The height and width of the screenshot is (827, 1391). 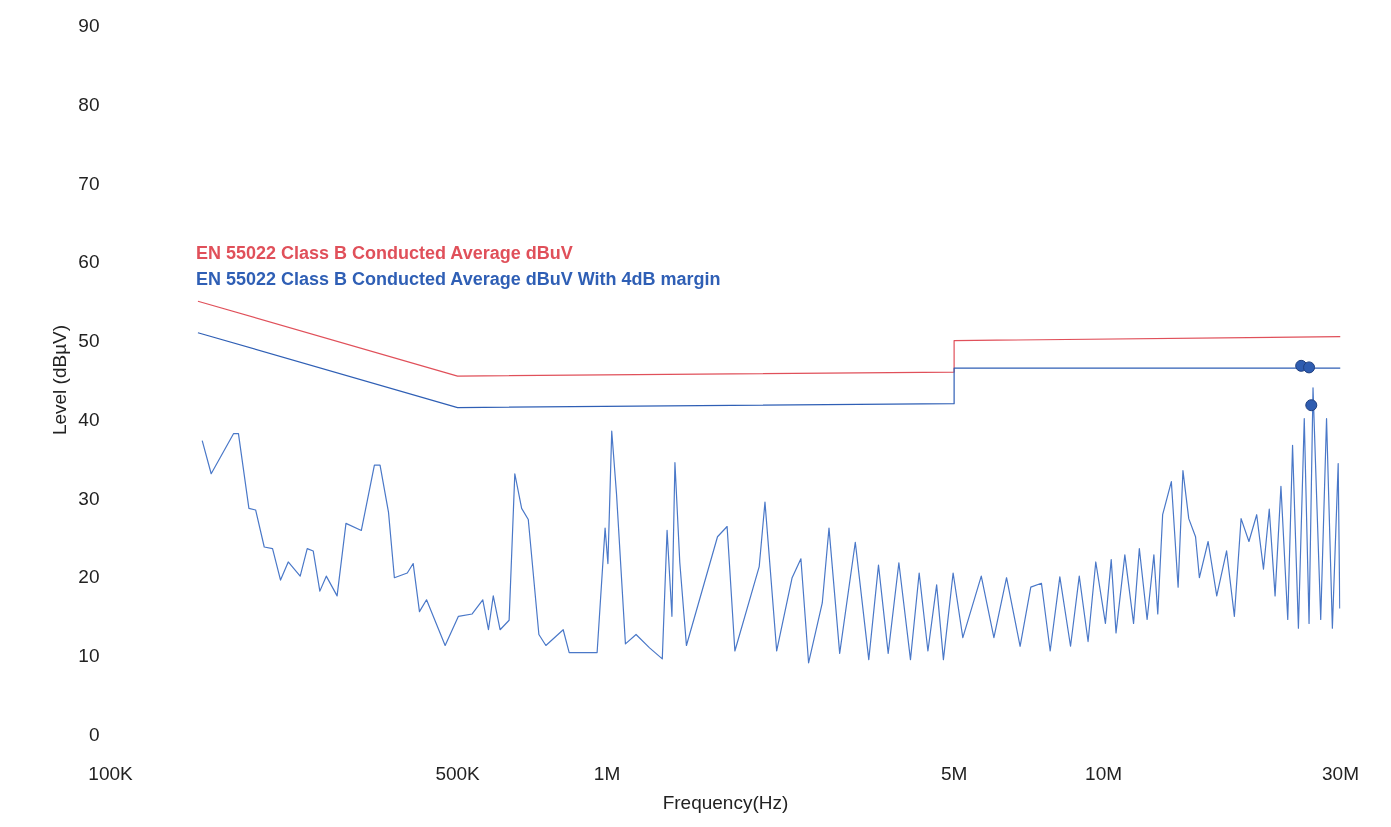 What do you see at coordinates (89, 656) in the screenshot?
I see `y-tick-label: 10` at bounding box center [89, 656].